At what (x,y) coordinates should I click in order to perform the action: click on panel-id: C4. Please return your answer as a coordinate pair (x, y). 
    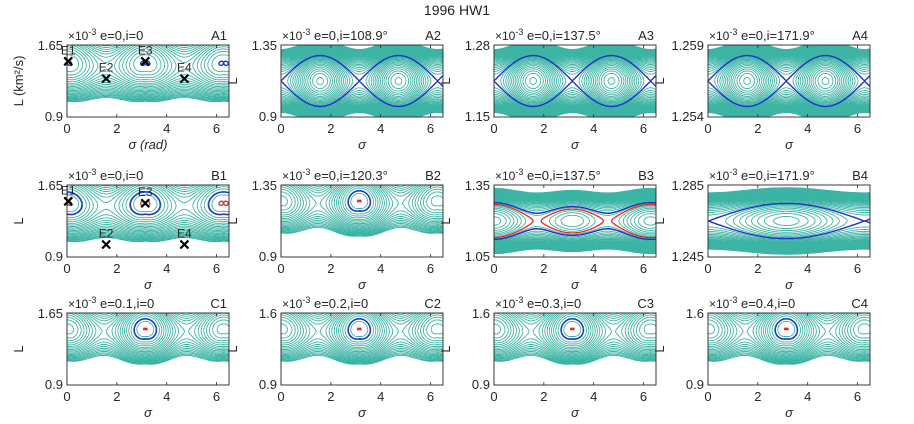
    Looking at the image, I should click on (859, 303).